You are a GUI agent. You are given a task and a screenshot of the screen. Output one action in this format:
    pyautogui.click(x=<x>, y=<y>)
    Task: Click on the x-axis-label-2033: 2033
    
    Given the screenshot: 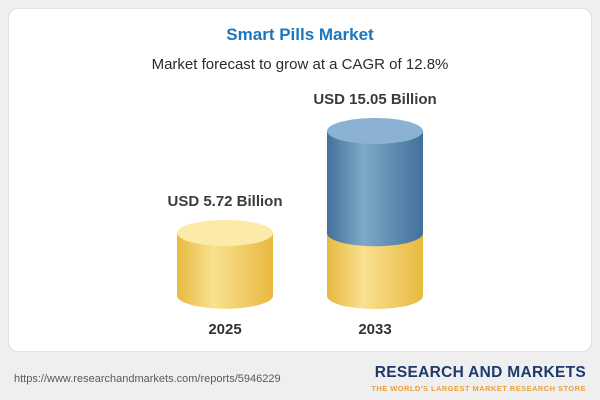 What is the action you would take?
    pyautogui.click(x=375, y=329)
    